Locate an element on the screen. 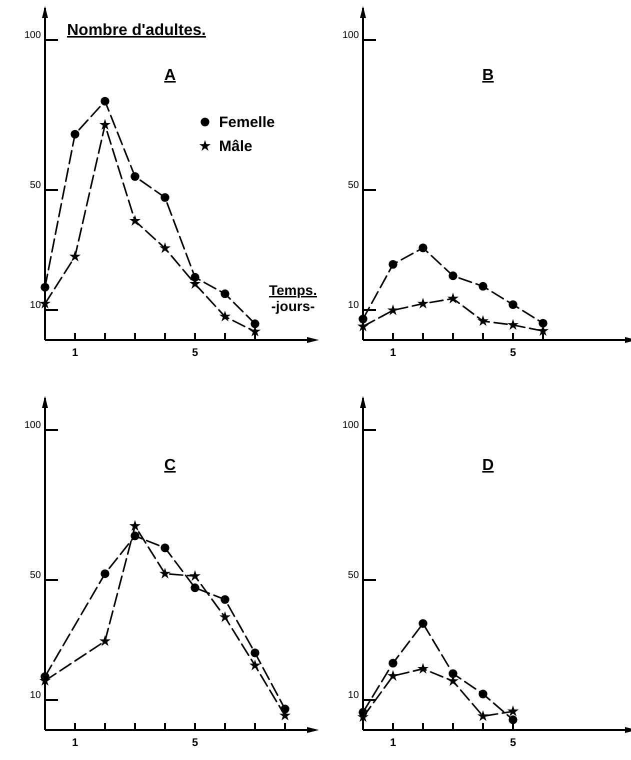 The height and width of the screenshot is (760, 631). legend-label: Mâle is located at coordinates (235, 146).